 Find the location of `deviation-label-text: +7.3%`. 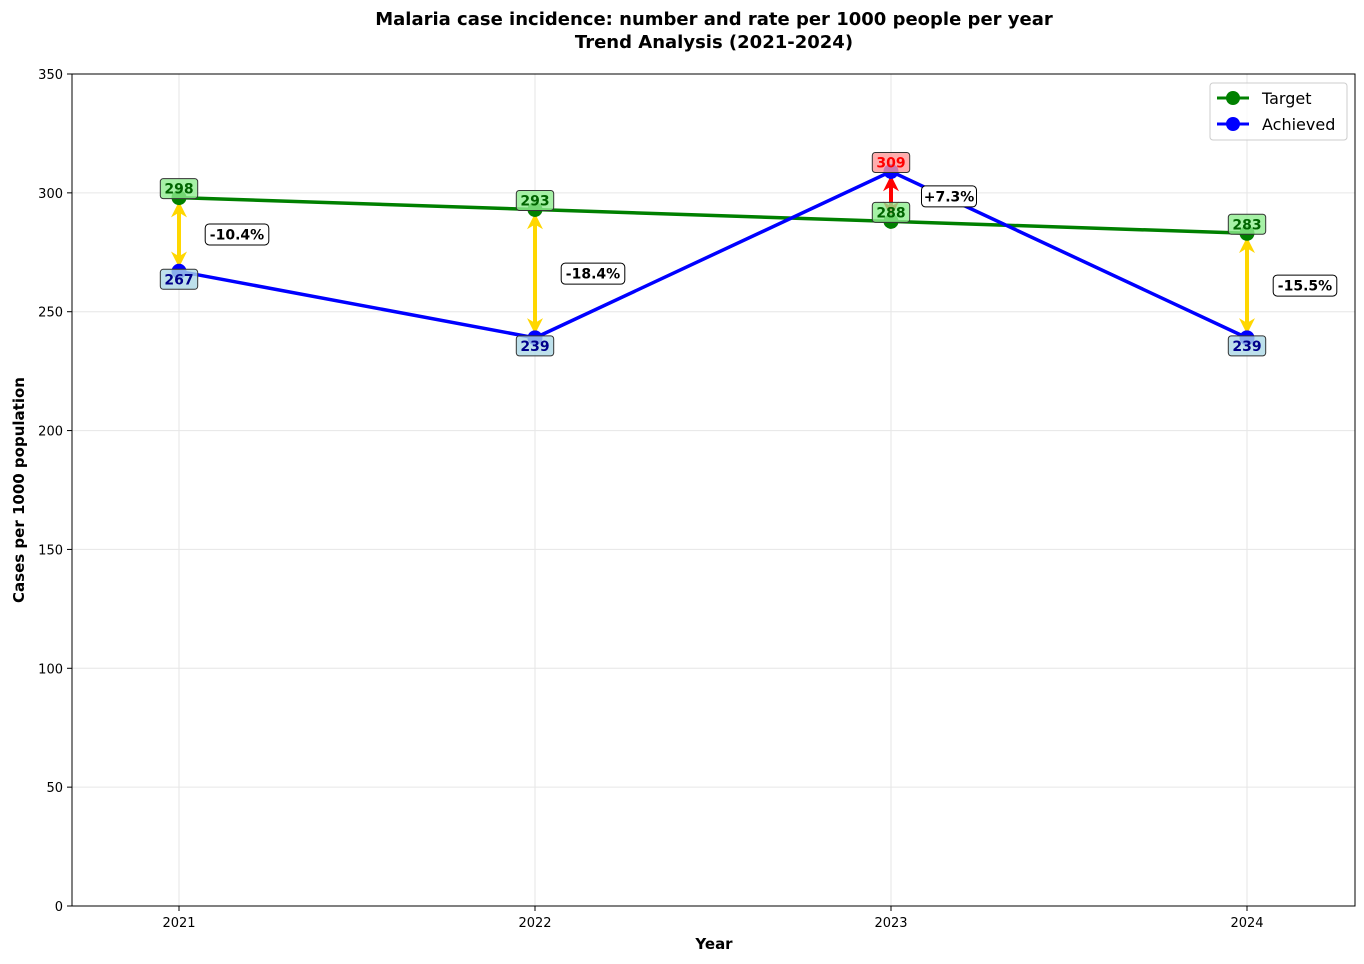

deviation-label-text: +7.3% is located at coordinates (949, 197).